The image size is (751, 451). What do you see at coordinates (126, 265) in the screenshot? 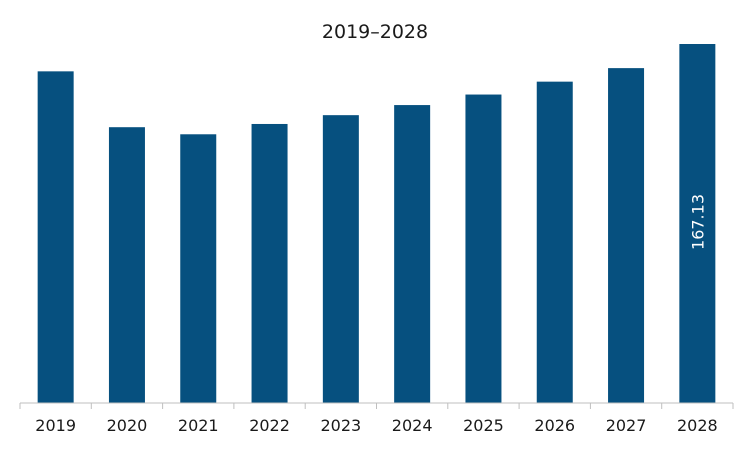
I see `bar-2020` at bounding box center [126, 265].